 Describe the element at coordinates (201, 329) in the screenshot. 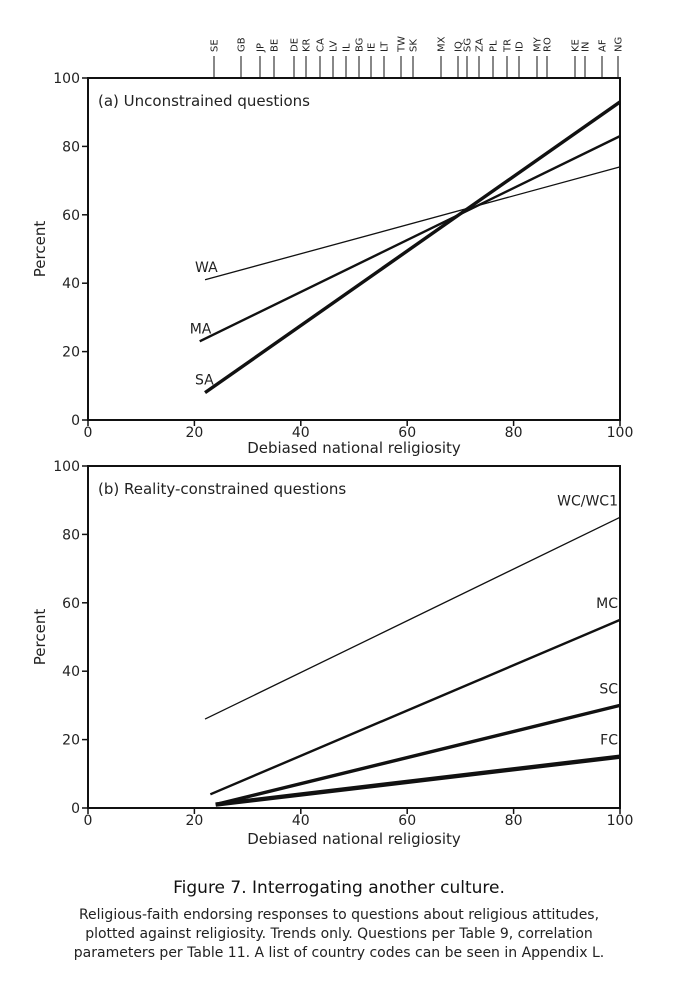

I see `series-label-ma: MA` at that location.